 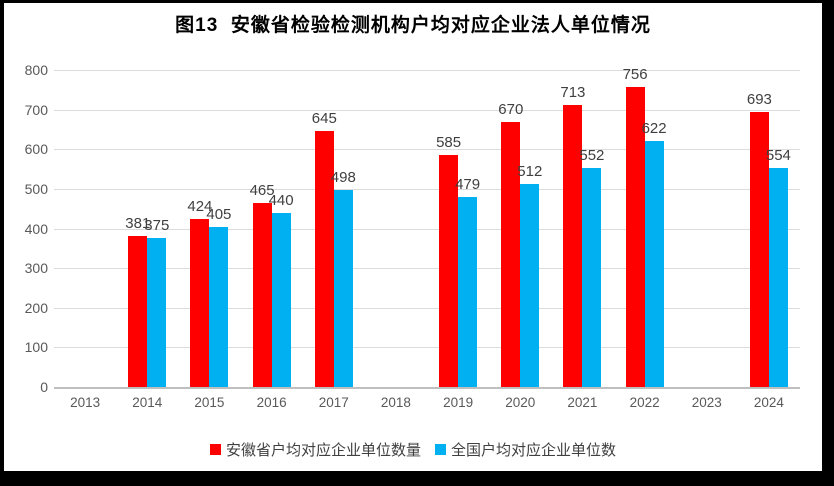 I want to click on y-axis-tick-label: 400, so click(x=36, y=228).